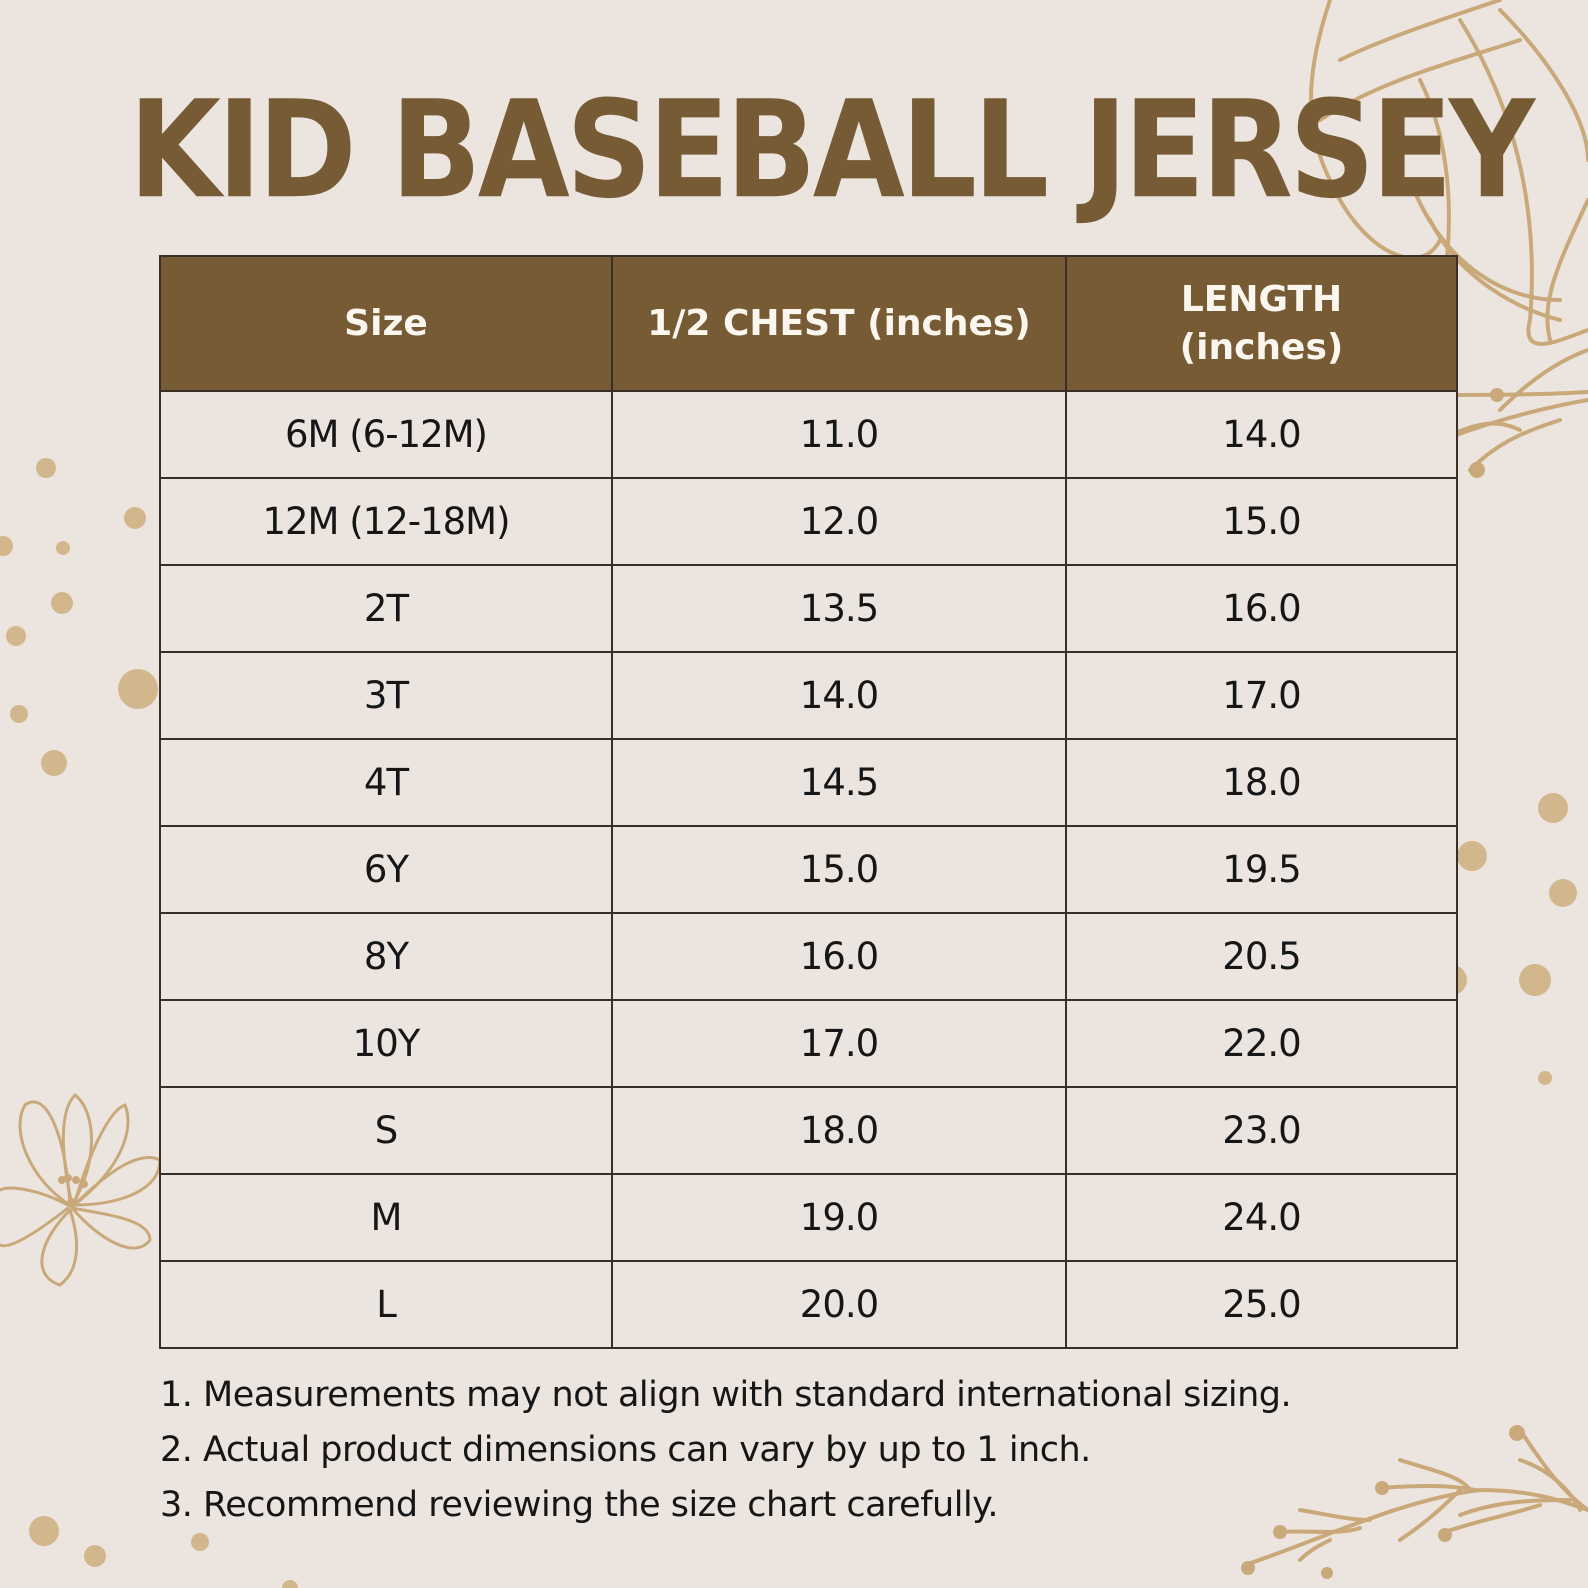 This screenshot has width=1588, height=1588. Describe the element at coordinates (386, 434) in the screenshot. I see `cell-size: 6M (6-12M)` at that location.